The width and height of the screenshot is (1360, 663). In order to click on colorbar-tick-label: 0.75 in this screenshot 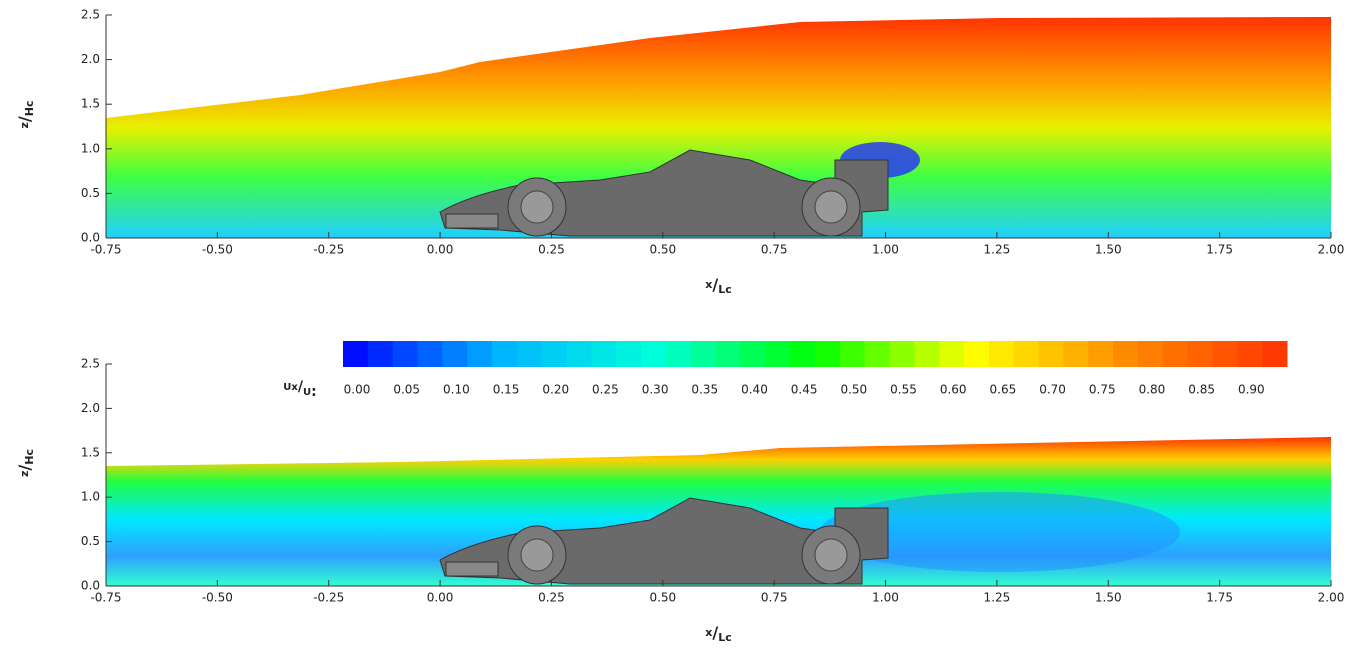, I will do `click(1102, 390)`.